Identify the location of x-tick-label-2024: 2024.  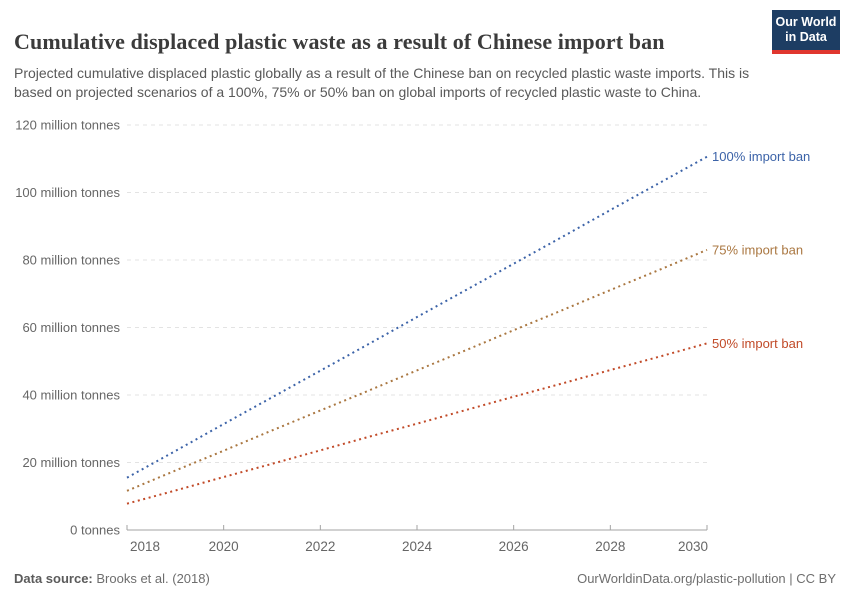
(417, 546).